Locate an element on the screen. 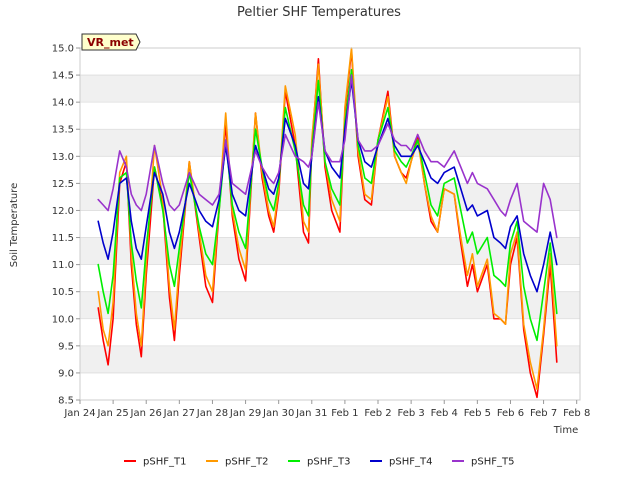 The width and height of the screenshot is (640, 480). x-tick-label: Jan 25 is located at coordinates (112, 413).